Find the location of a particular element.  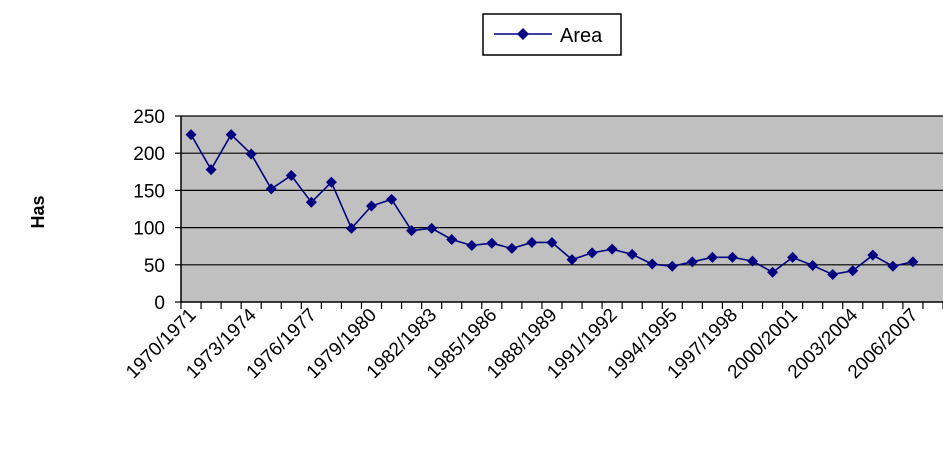

legend: Area is located at coordinates (552, 34).